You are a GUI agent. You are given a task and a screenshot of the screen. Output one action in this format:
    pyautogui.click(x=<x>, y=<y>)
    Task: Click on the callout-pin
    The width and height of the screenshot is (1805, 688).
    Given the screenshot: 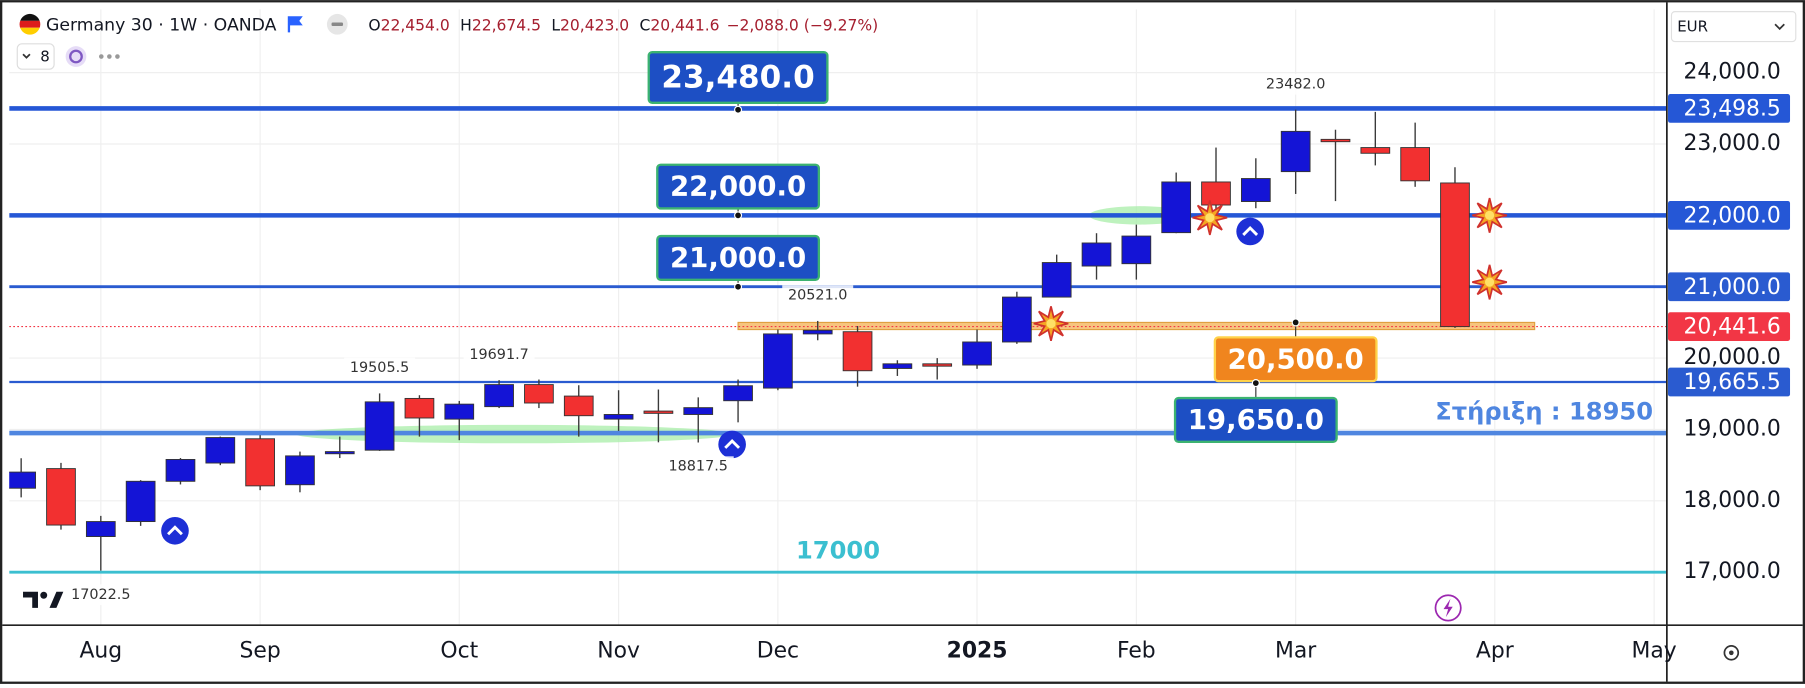 What is the action you would take?
    pyautogui.click(x=1255, y=383)
    